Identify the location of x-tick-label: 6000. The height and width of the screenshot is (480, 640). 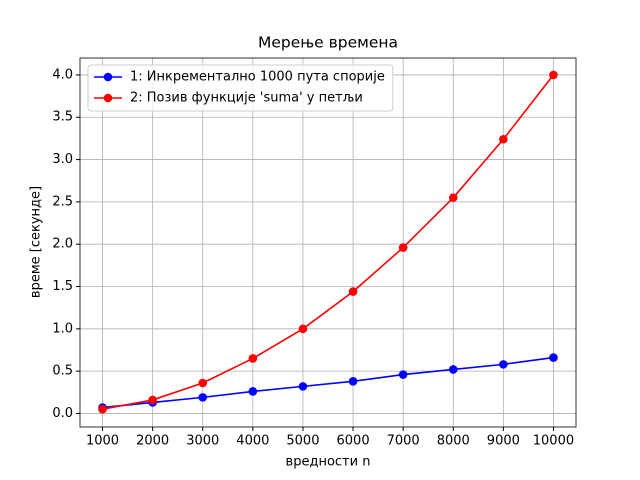
(353, 441).